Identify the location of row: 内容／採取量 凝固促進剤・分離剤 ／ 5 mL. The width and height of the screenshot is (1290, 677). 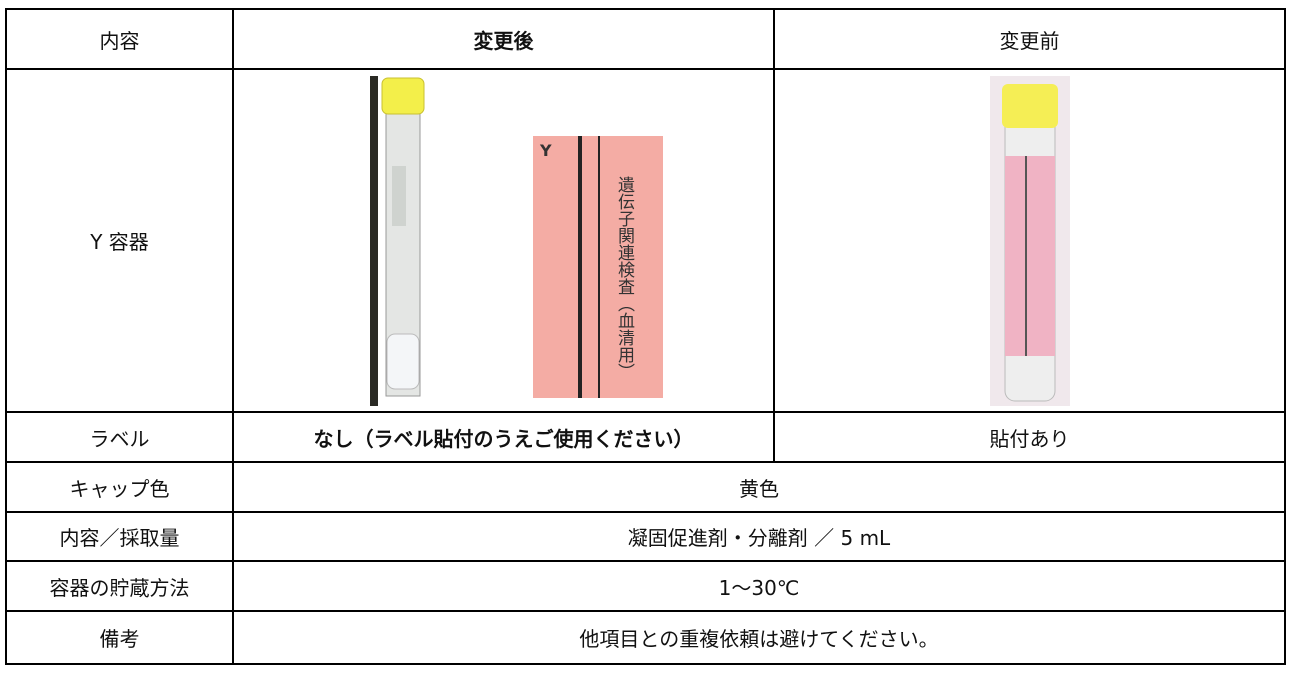
(645, 536).